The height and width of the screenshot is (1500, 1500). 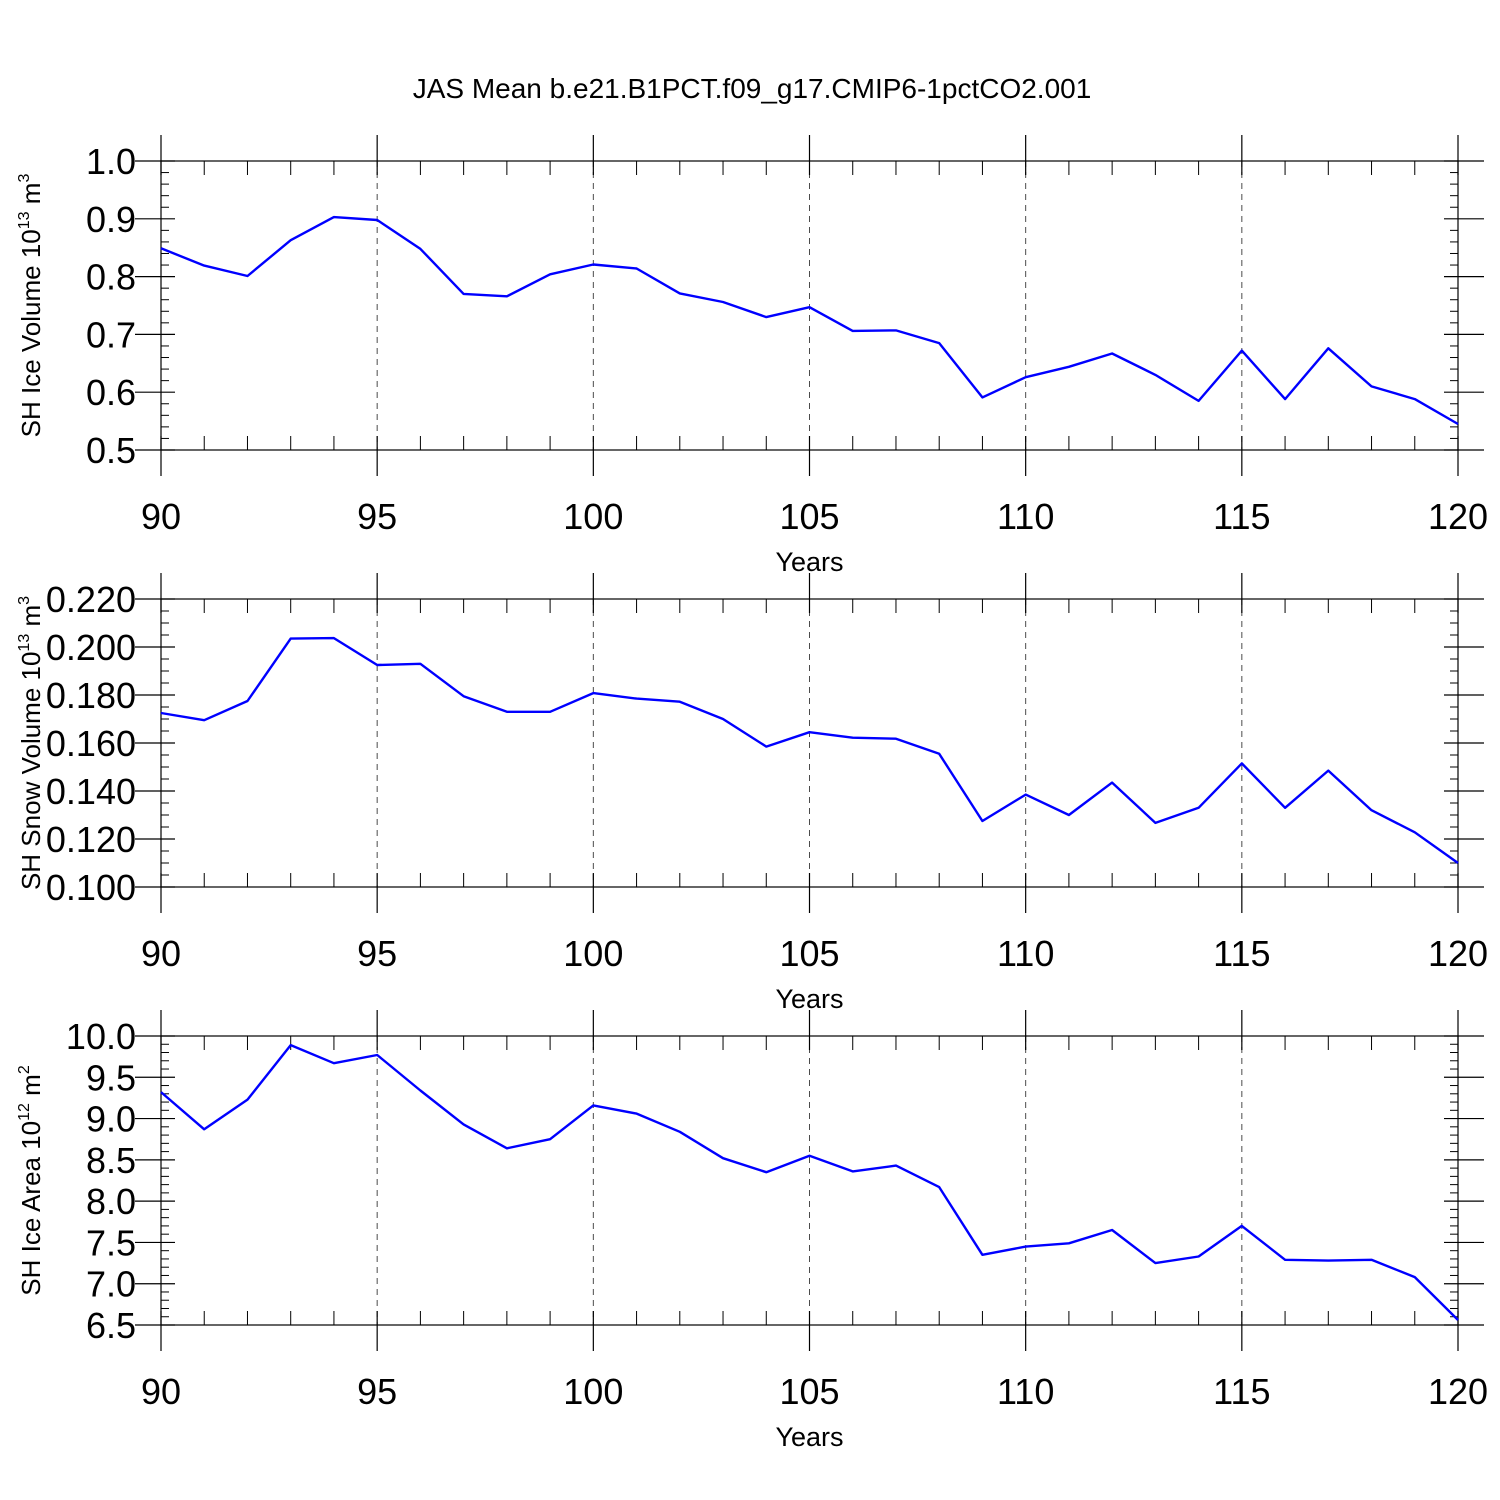 I want to click on panel3-x-tick-label: 120, so click(x=1458, y=1391).